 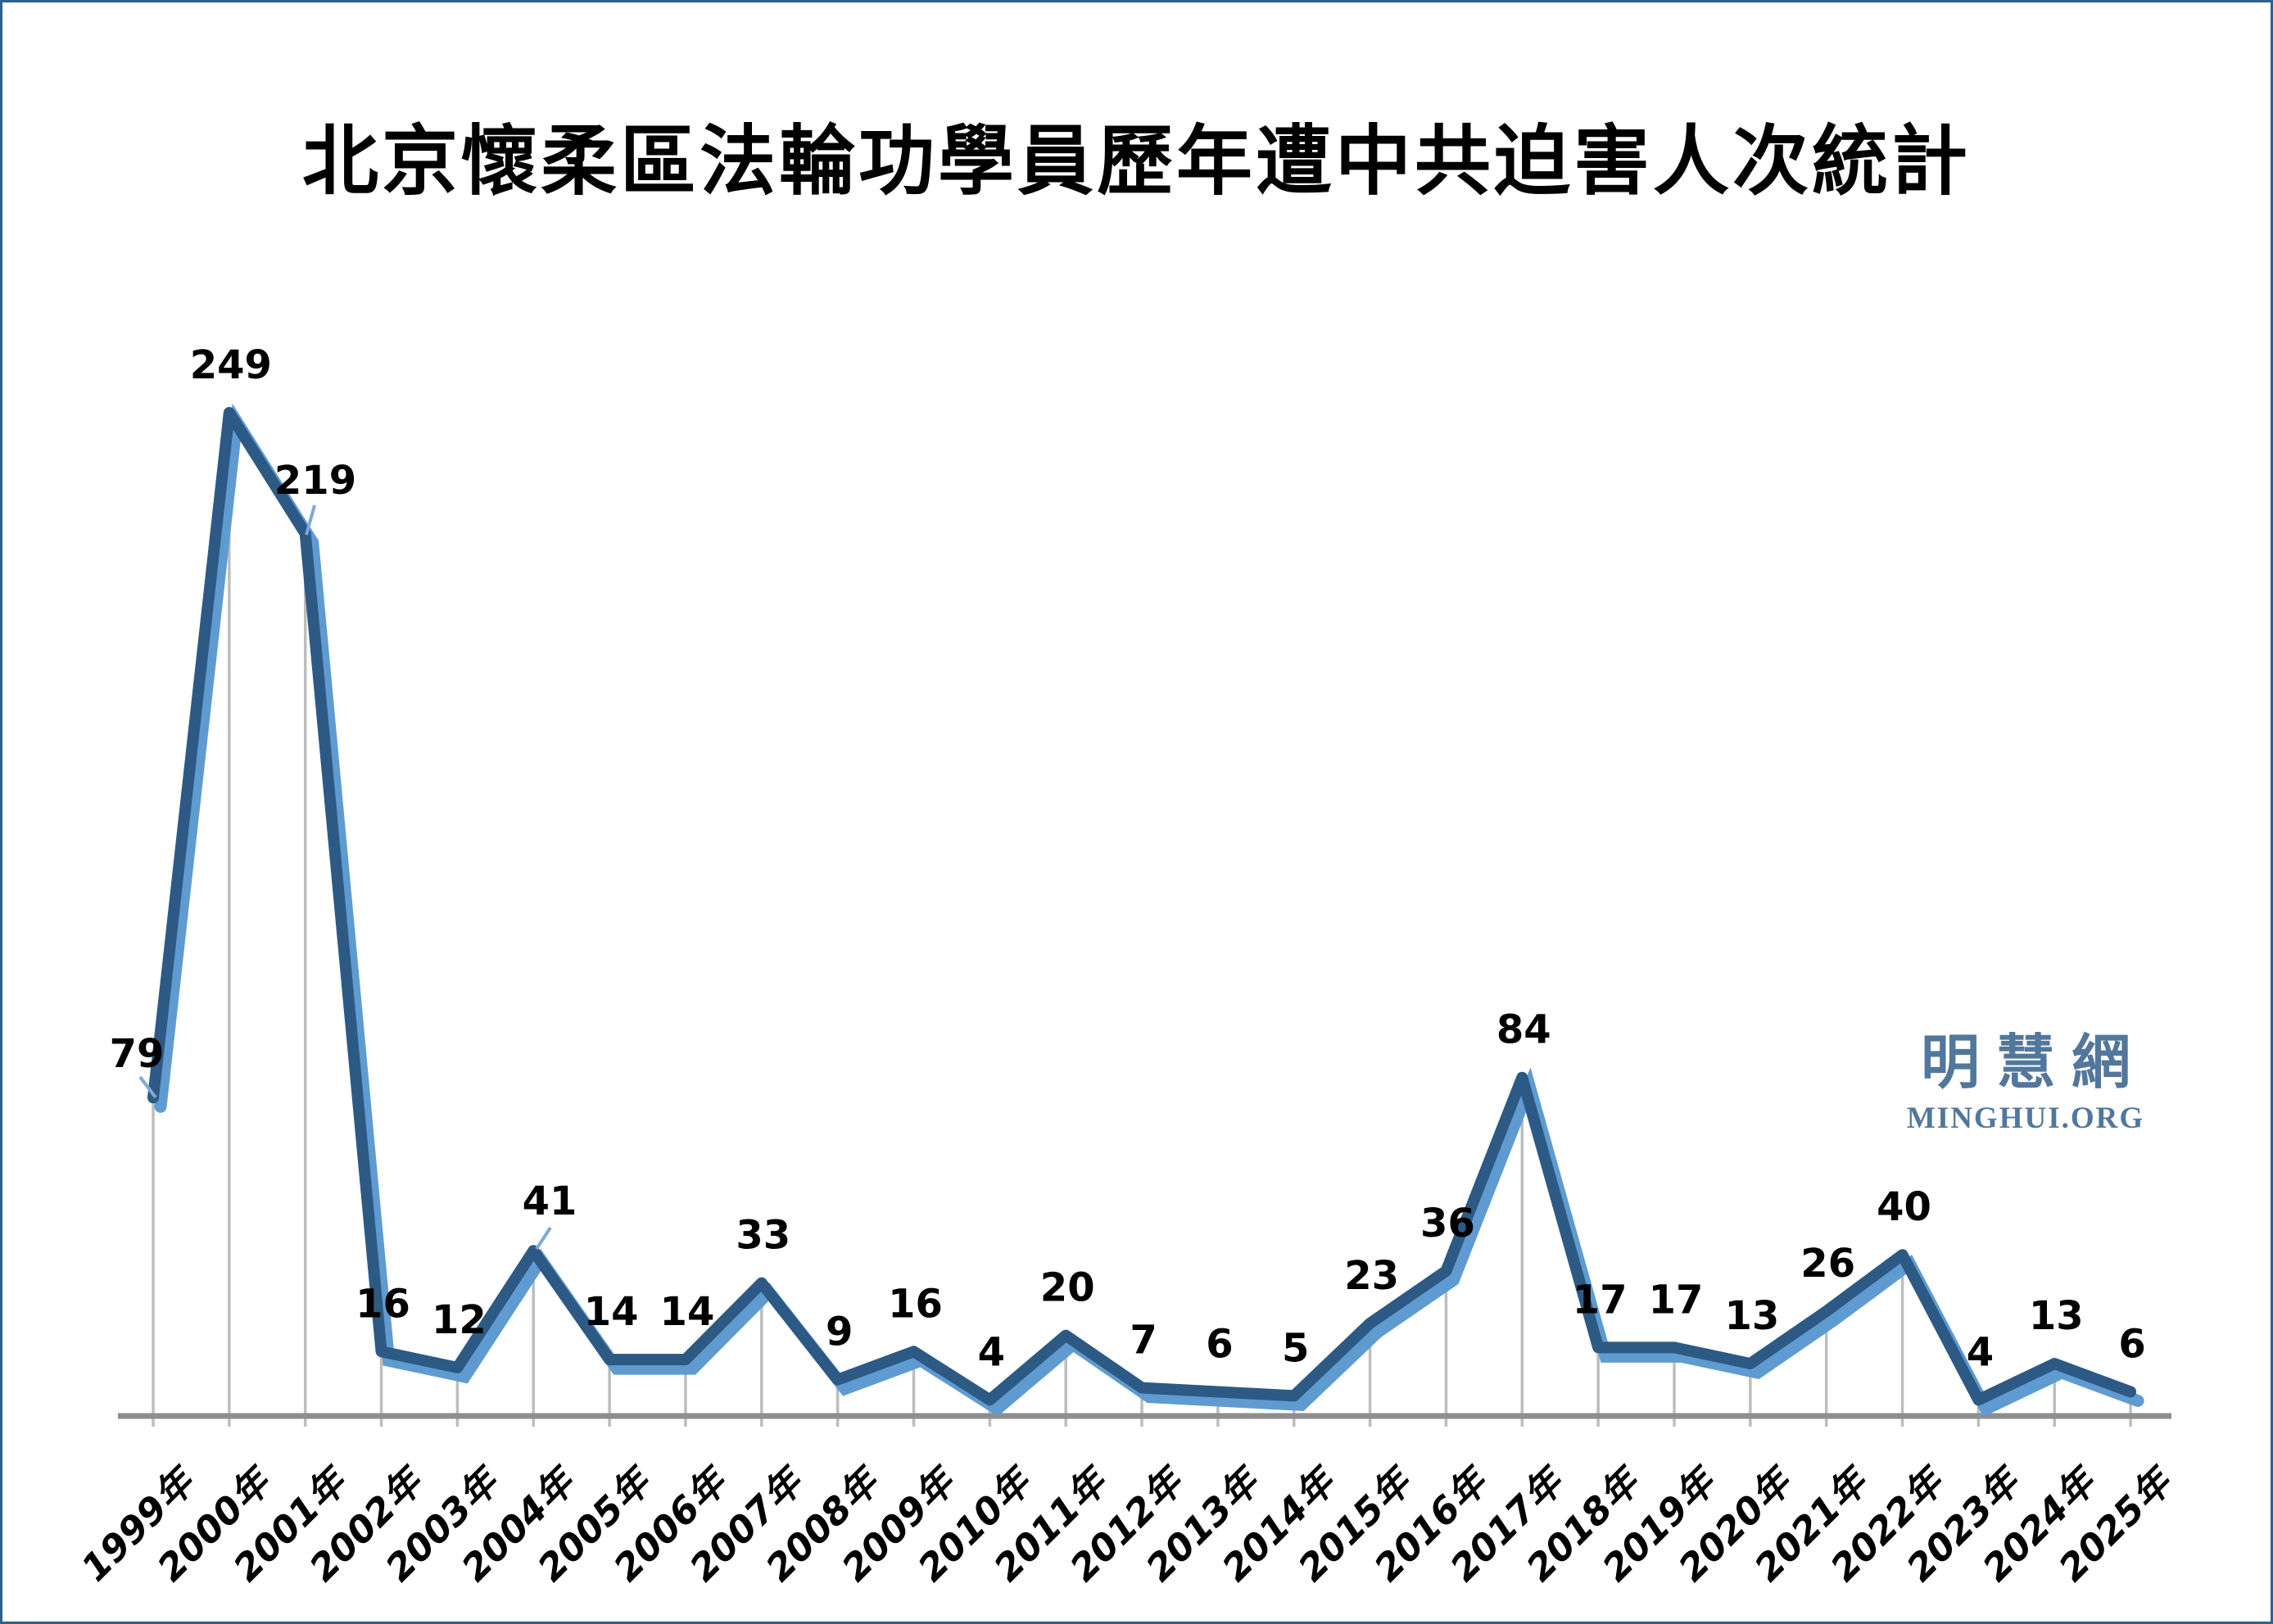 What do you see at coordinates (1904, 1207) in the screenshot?
I see `value-label: 40` at bounding box center [1904, 1207].